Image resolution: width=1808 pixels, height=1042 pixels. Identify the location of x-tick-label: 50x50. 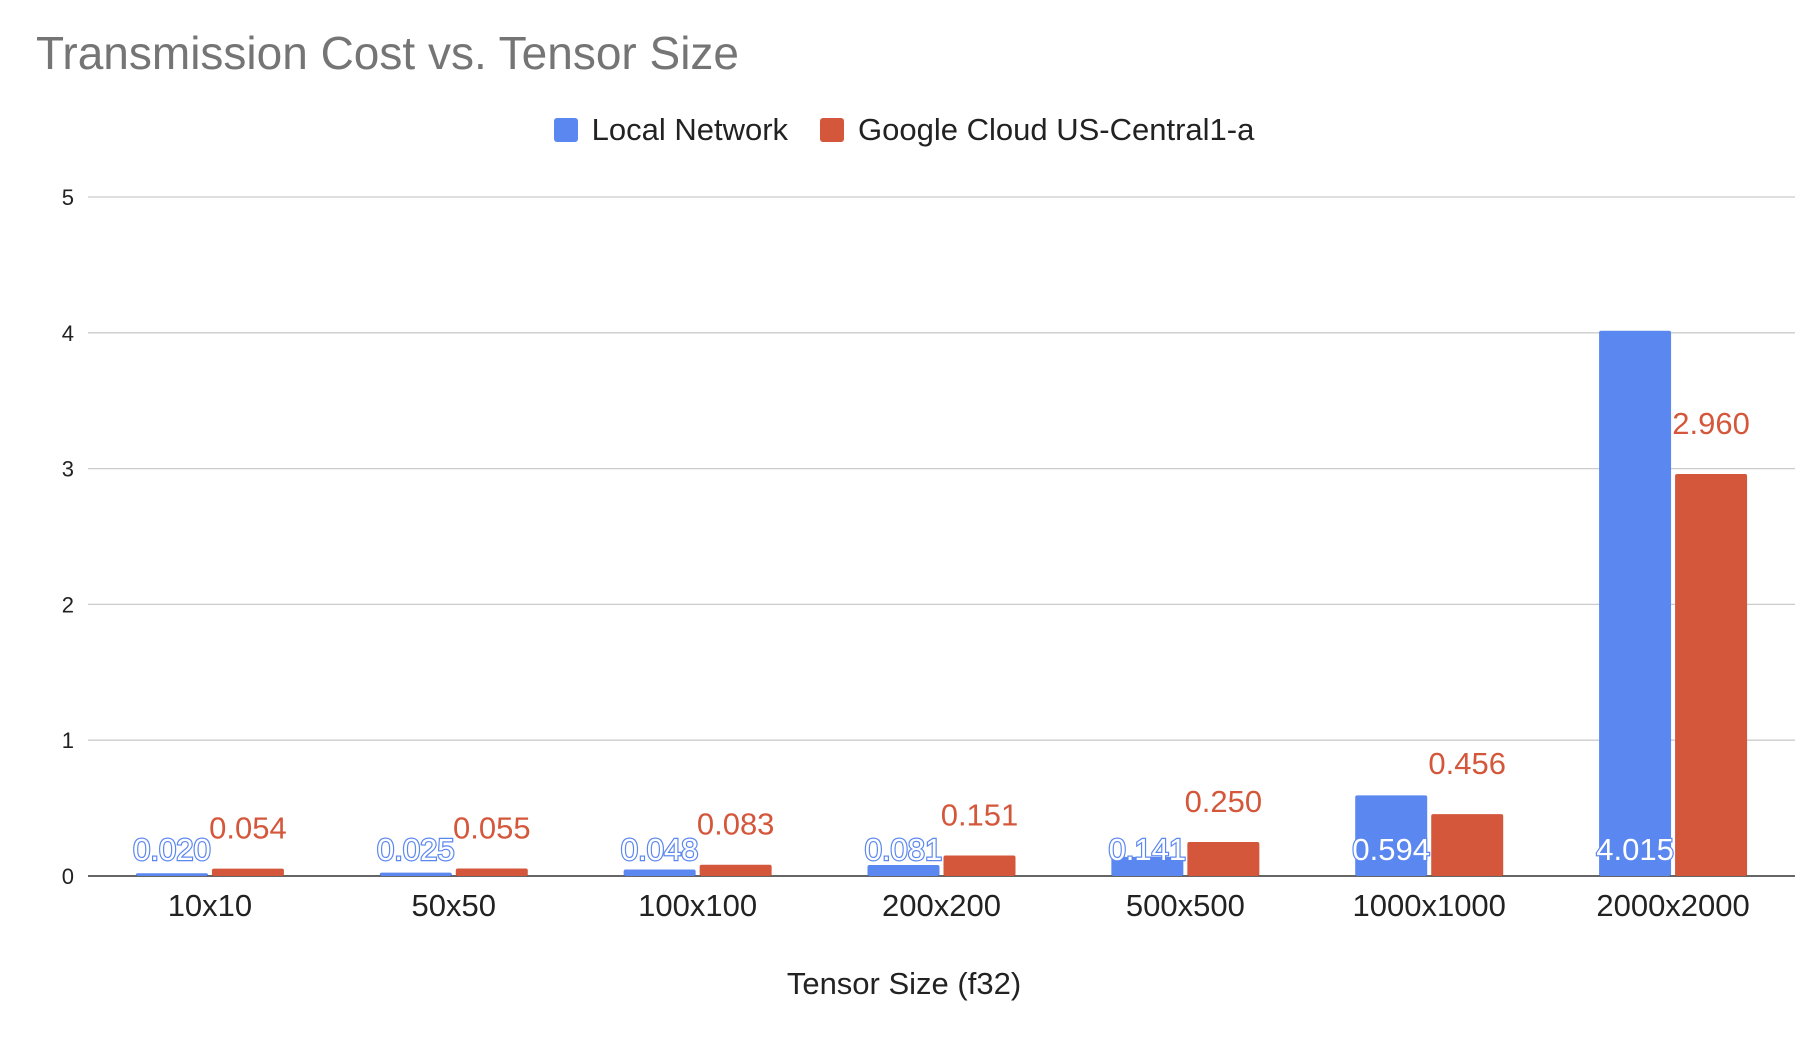
(454, 905).